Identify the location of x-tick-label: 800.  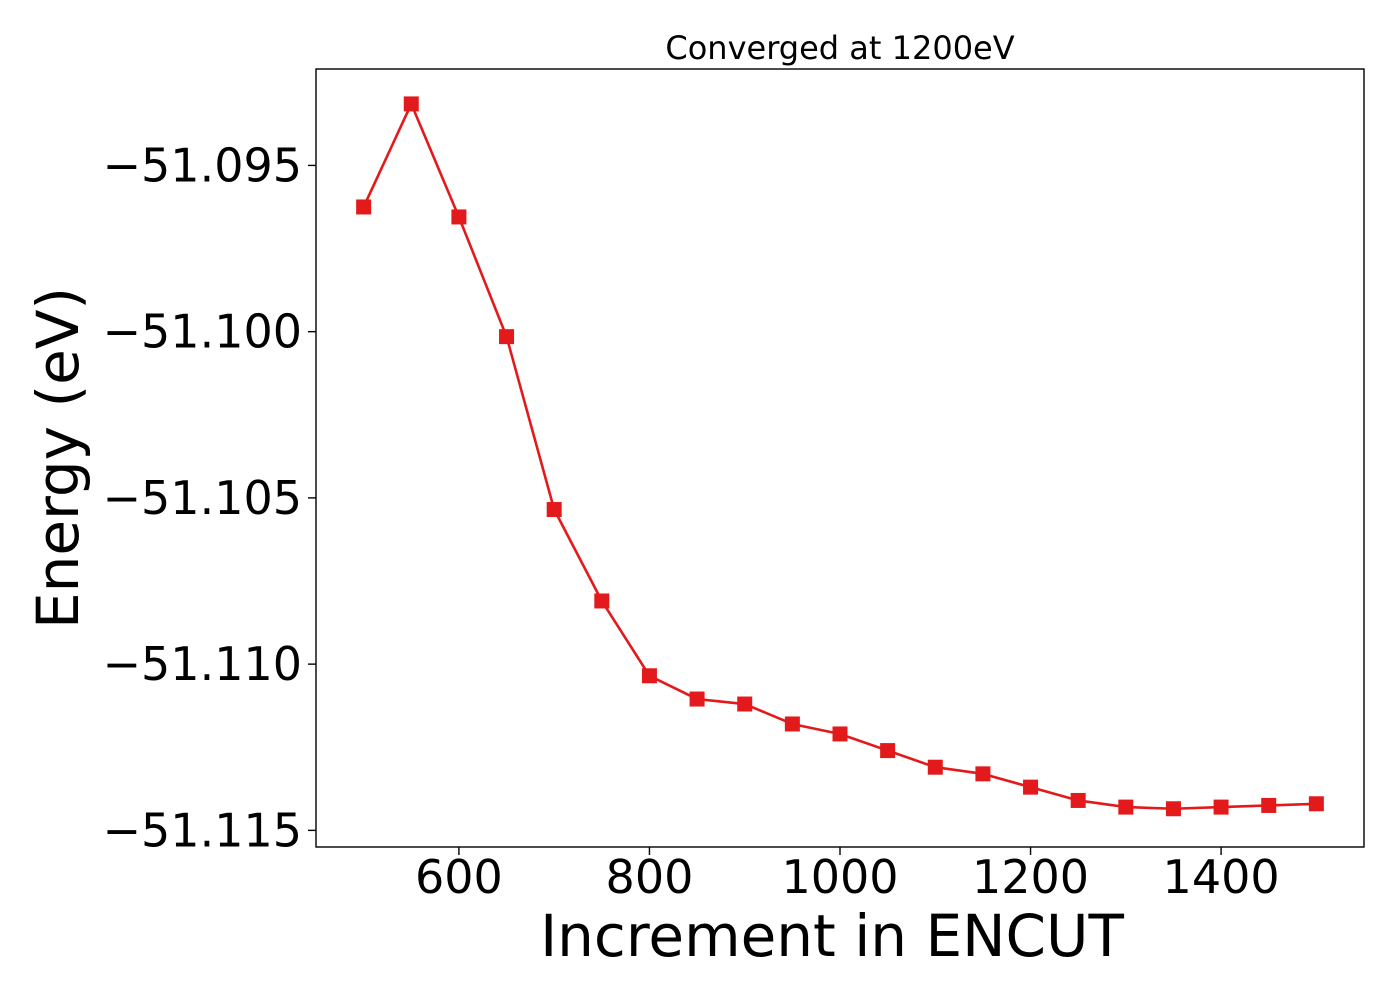
(650, 877).